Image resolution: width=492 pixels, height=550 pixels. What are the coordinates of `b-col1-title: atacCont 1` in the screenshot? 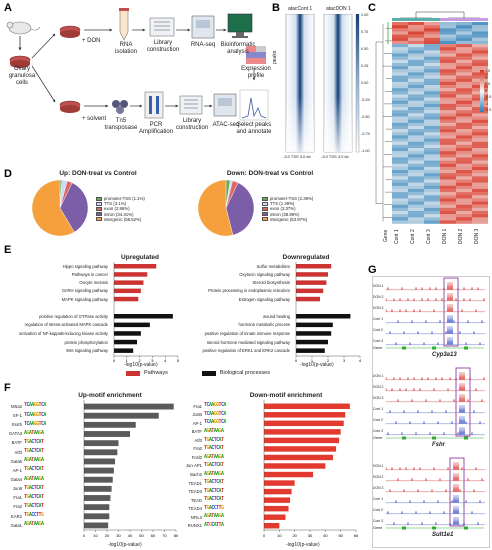 It's located at (300, 9).